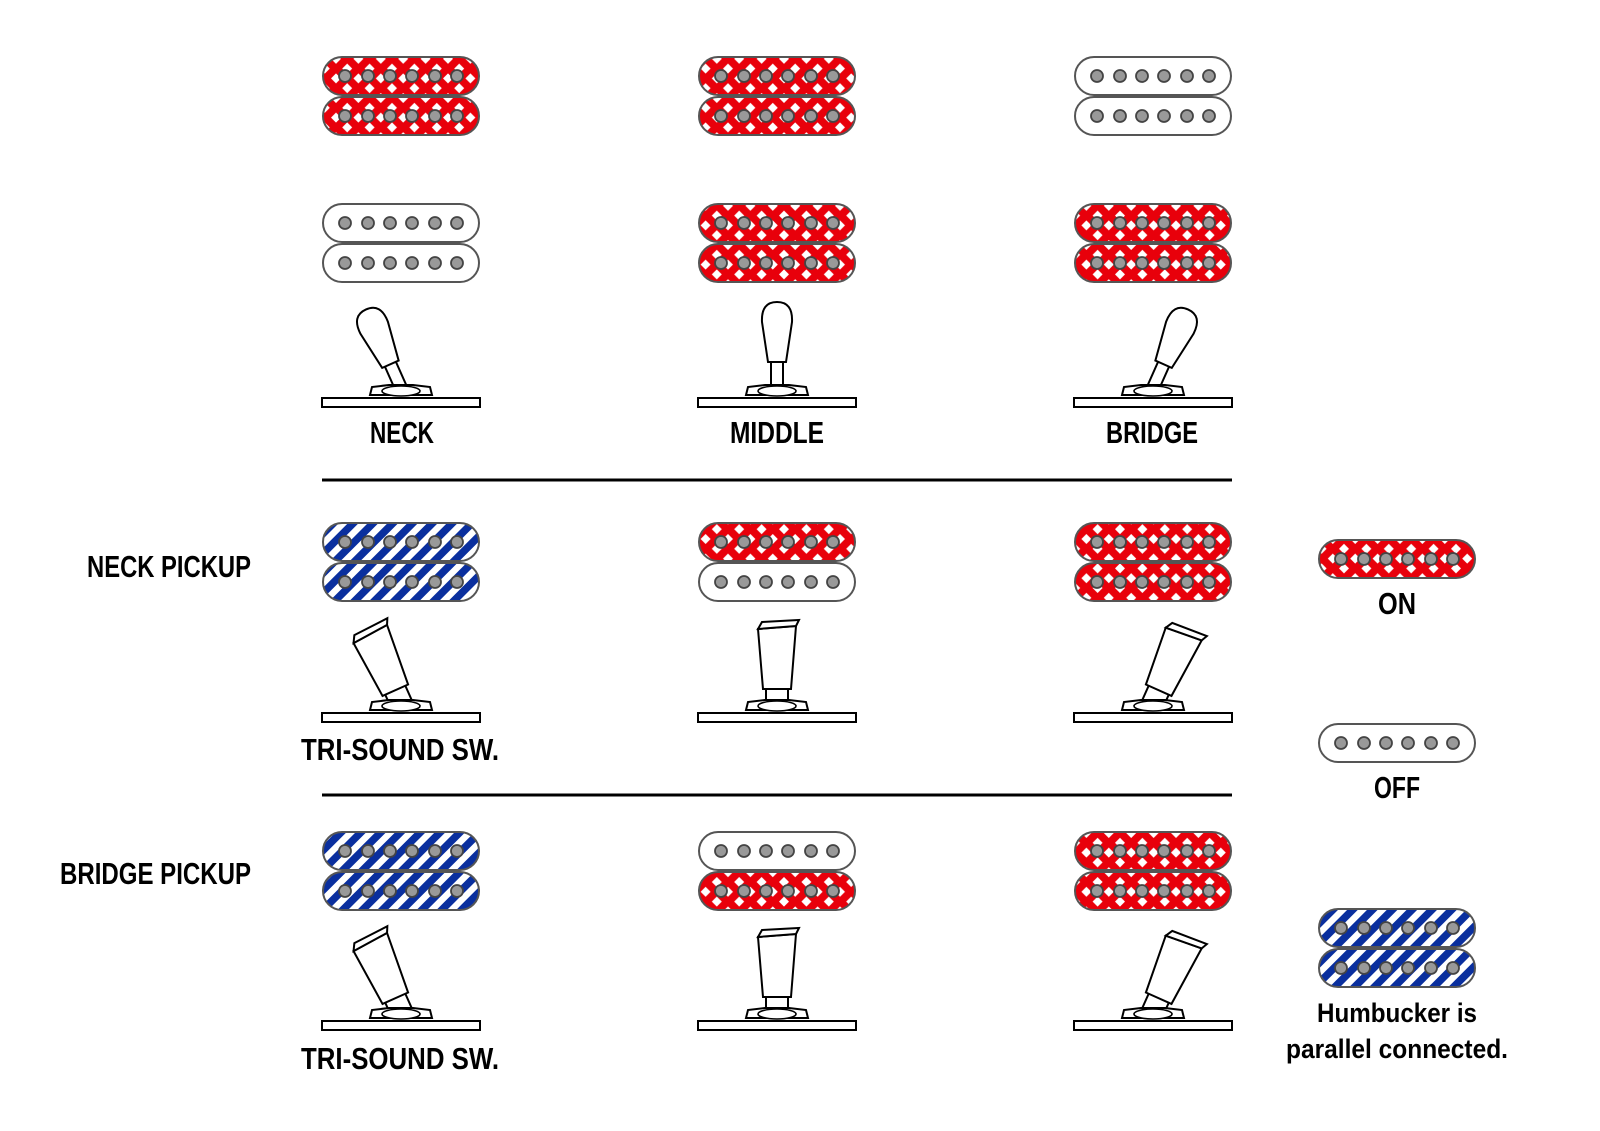 The image size is (1600, 1131). Describe the element at coordinates (169, 566) in the screenshot. I see `neck-pickup-title: NECK PICKUP` at that location.